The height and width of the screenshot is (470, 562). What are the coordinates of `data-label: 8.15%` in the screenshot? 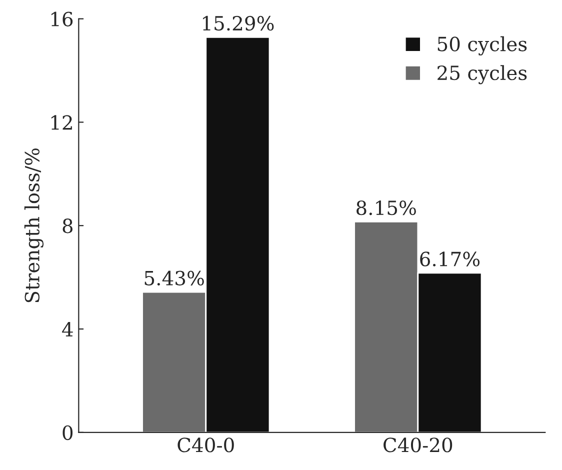 It's located at (386, 208).